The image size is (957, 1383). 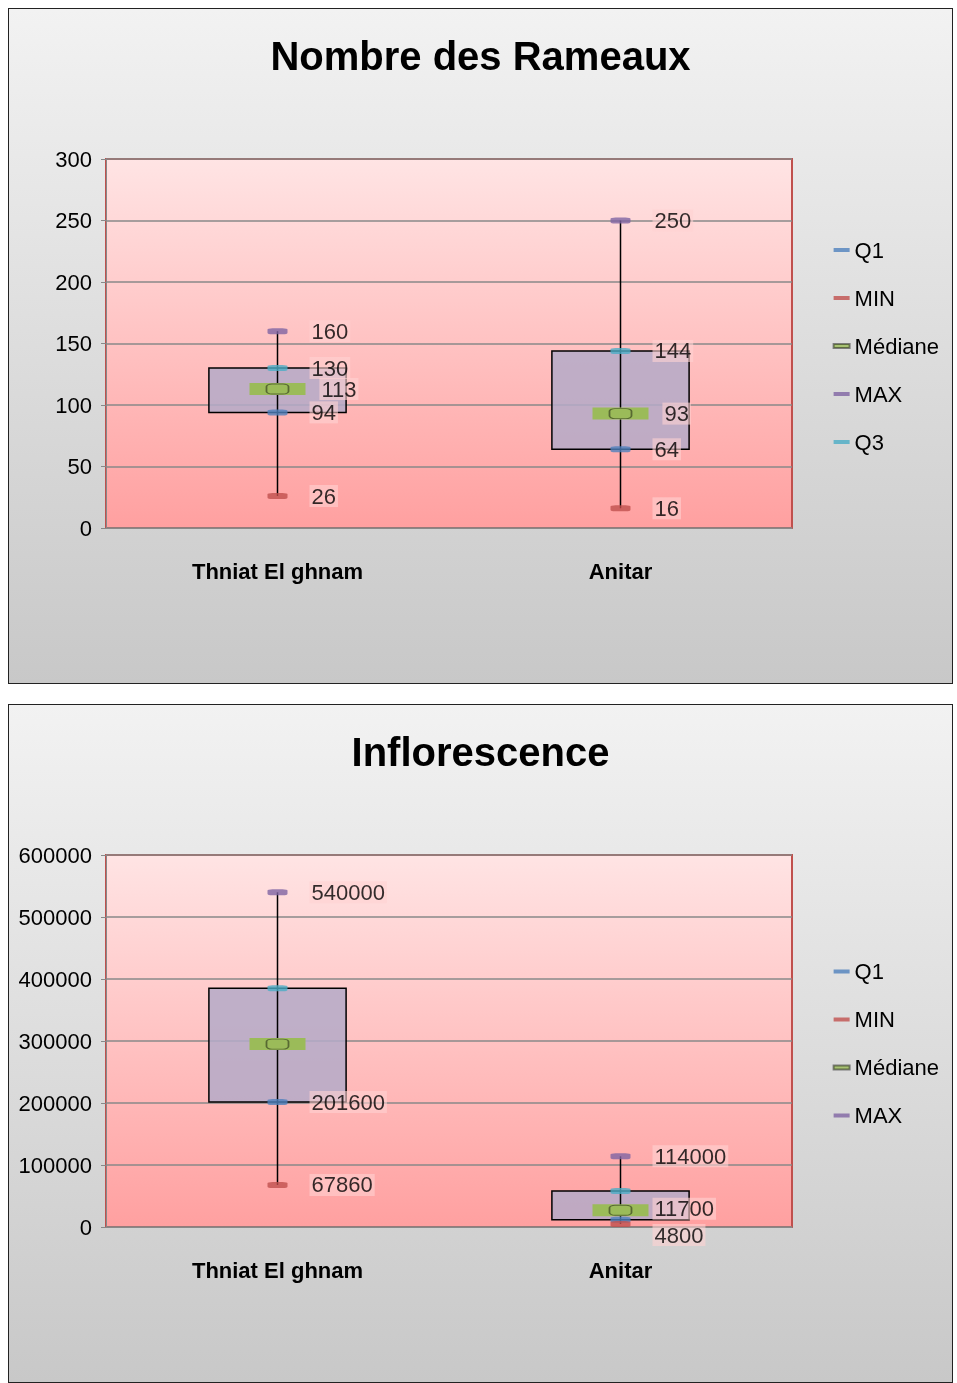 I want to click on y-tick-label: 50, so click(x=79, y=466).